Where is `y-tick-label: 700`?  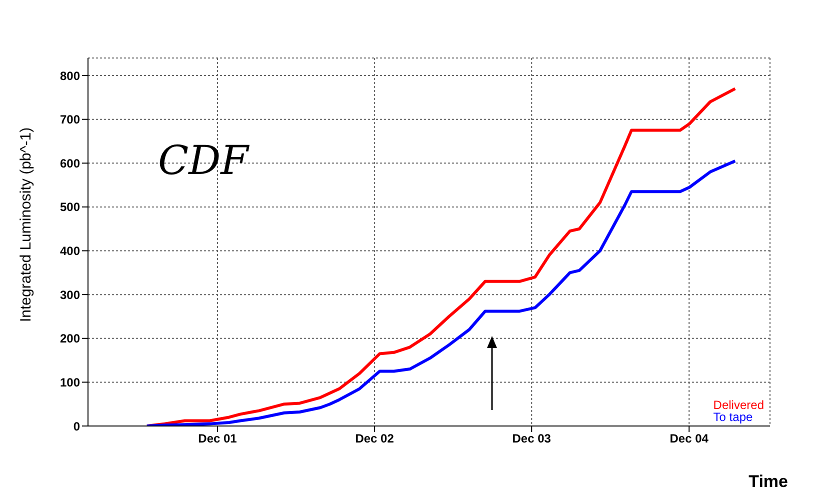
y-tick-label: 700 is located at coordinates (70, 119).